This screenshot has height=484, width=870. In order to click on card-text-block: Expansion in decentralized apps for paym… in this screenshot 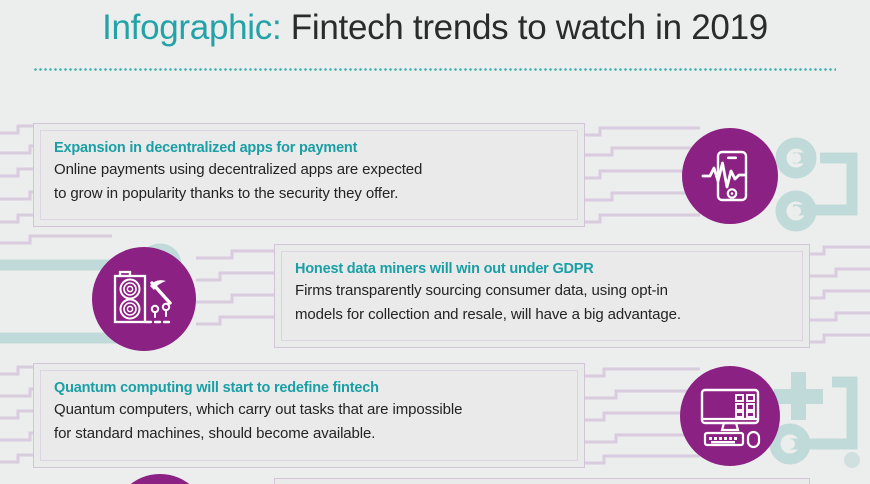, I will do `click(312, 172)`.